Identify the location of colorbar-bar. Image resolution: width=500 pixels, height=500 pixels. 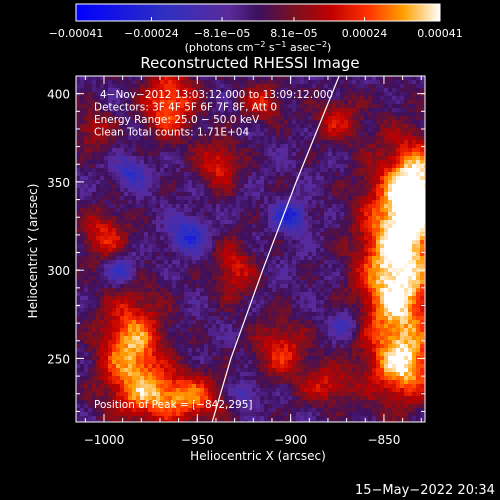
(258, 12).